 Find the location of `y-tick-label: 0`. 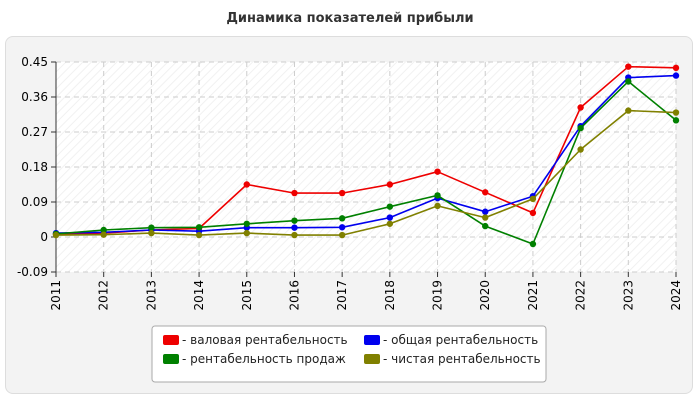

y-tick-label: 0 is located at coordinates (44, 237).